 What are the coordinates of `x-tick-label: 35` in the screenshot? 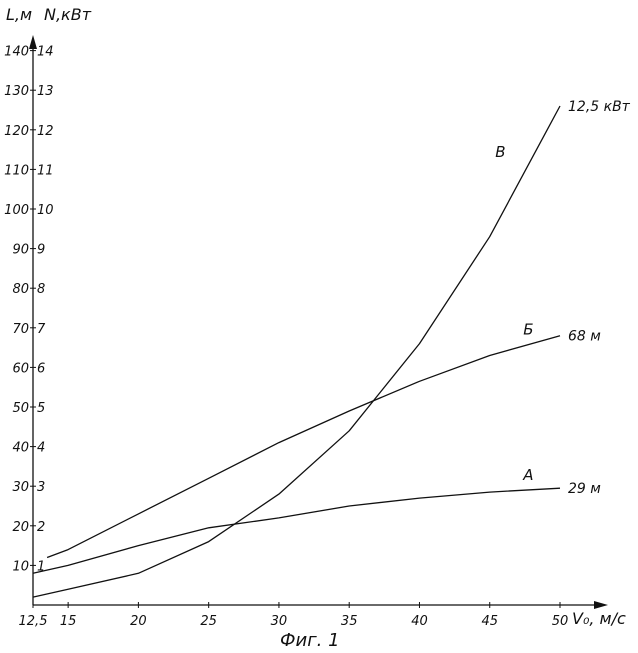 It's located at (349, 621).